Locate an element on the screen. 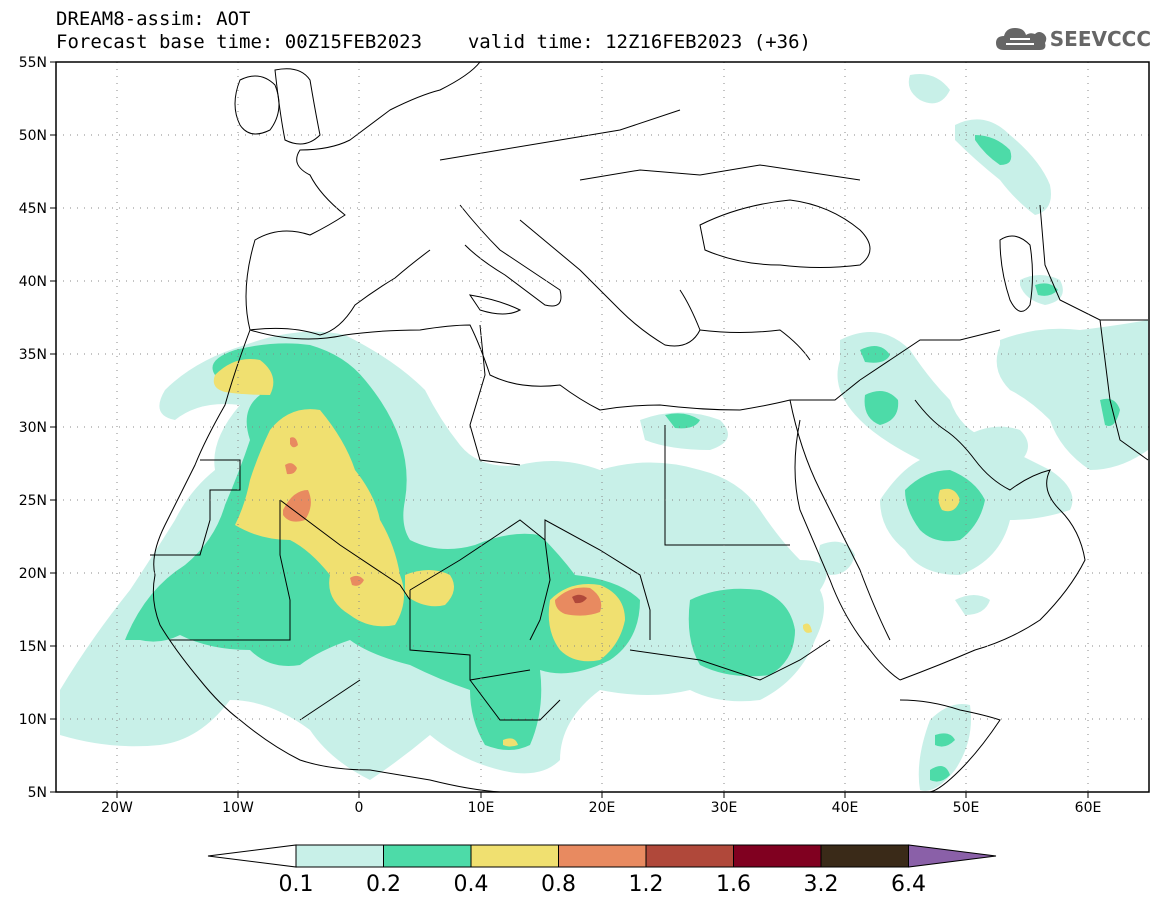  lat-label: 5N is located at coordinates (37, 793).